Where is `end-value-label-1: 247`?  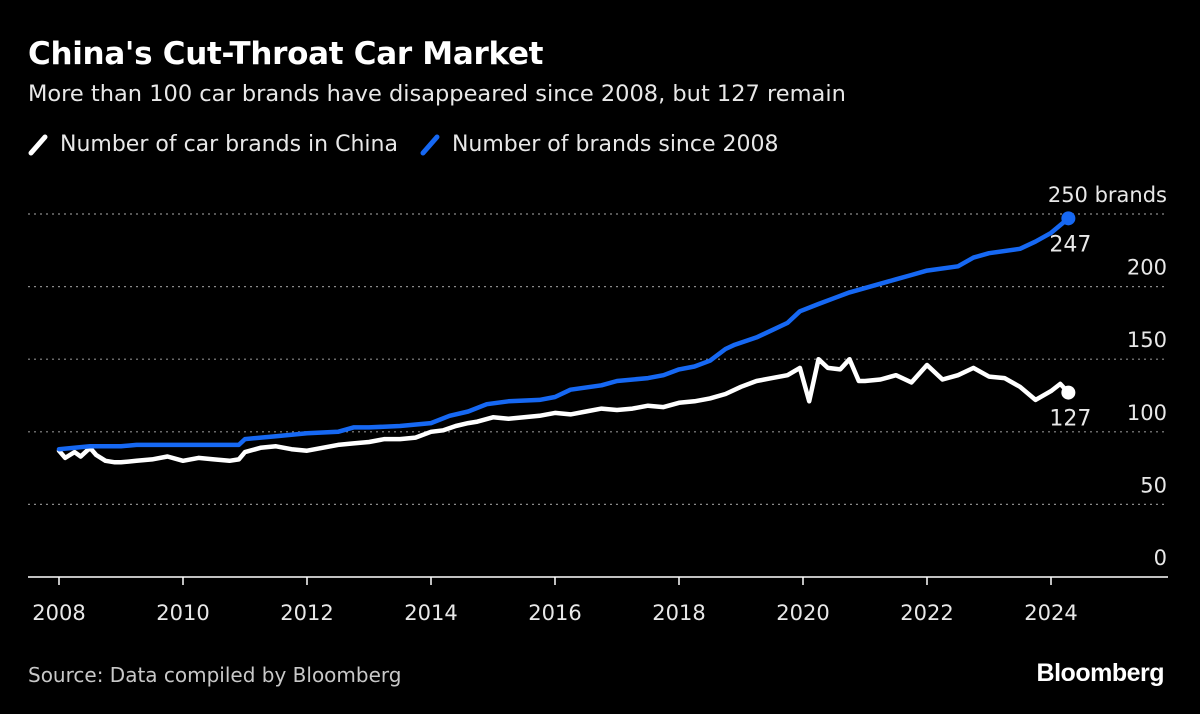
end-value-label-1: 247 is located at coordinates (1070, 244).